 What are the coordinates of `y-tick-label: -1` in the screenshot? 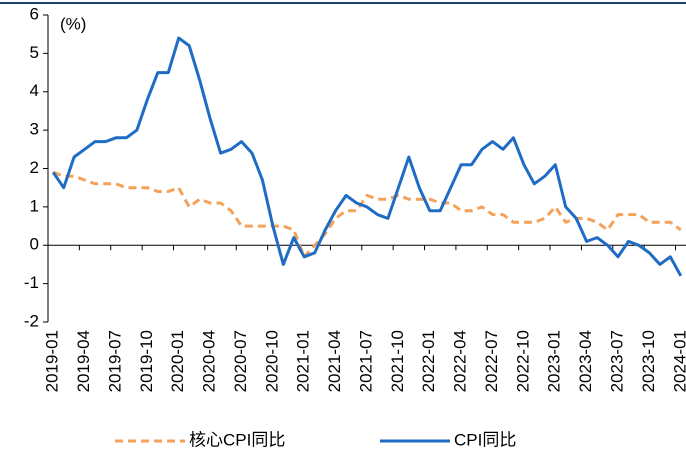 It's located at (31, 282).